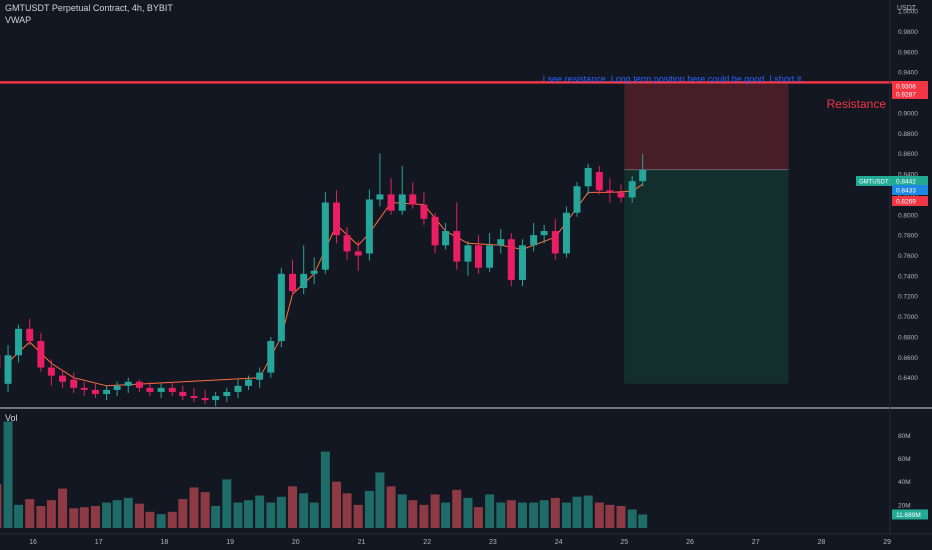  Describe the element at coordinates (11, 418) in the screenshot. I see `volume-label: Vol` at that location.